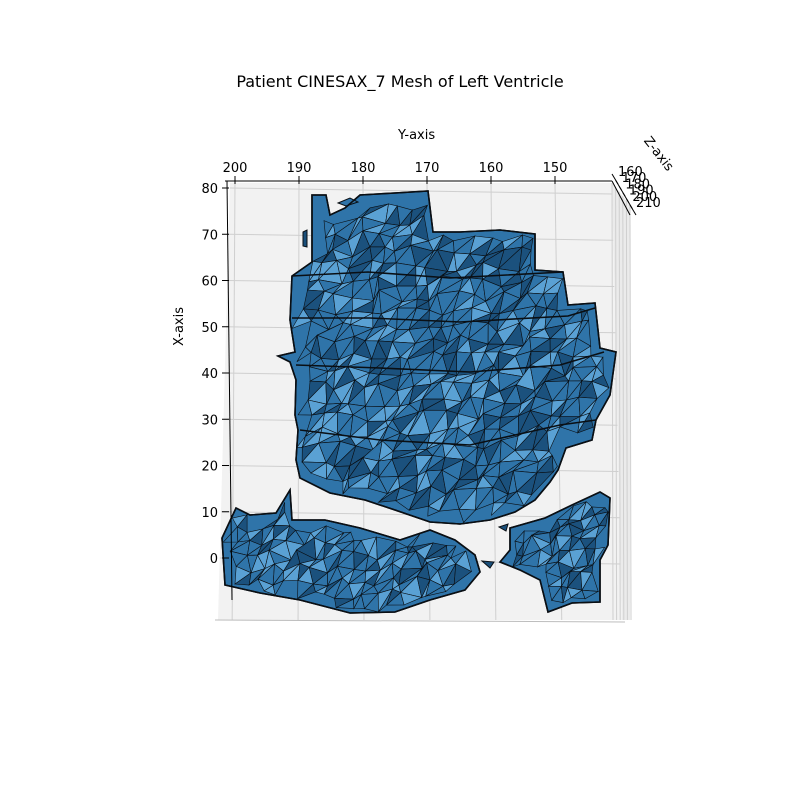  What do you see at coordinates (400, 81) in the screenshot?
I see `chart-title: Patient CINESAX_7 Mesh of Left Ventricle` at bounding box center [400, 81].